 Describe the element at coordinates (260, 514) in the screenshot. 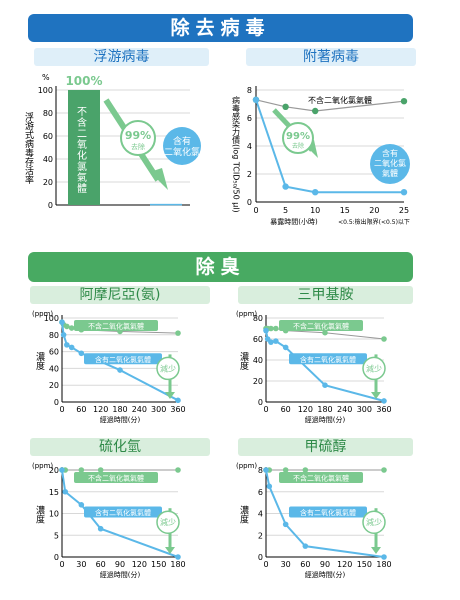

I see `c6-ytick: 4` at that location.